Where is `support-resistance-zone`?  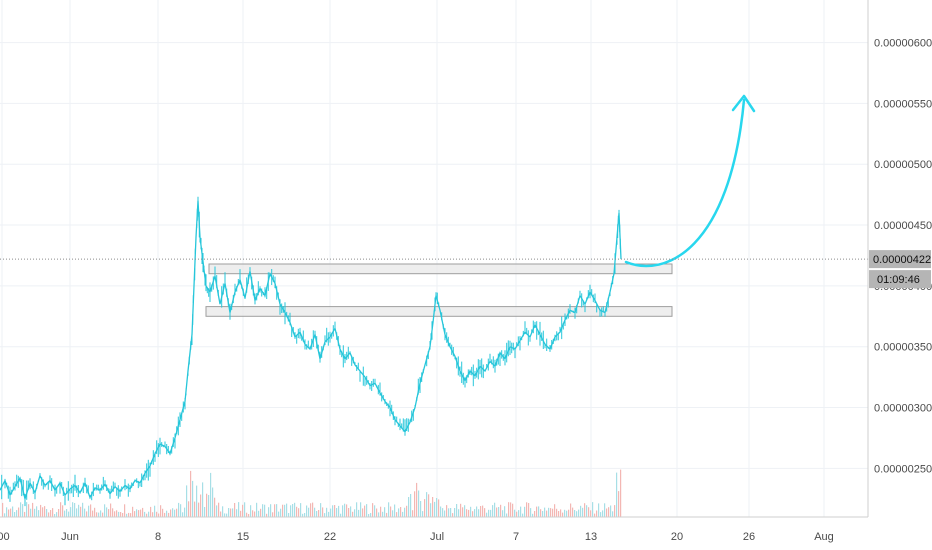 support-resistance-zone is located at coordinates (440, 269).